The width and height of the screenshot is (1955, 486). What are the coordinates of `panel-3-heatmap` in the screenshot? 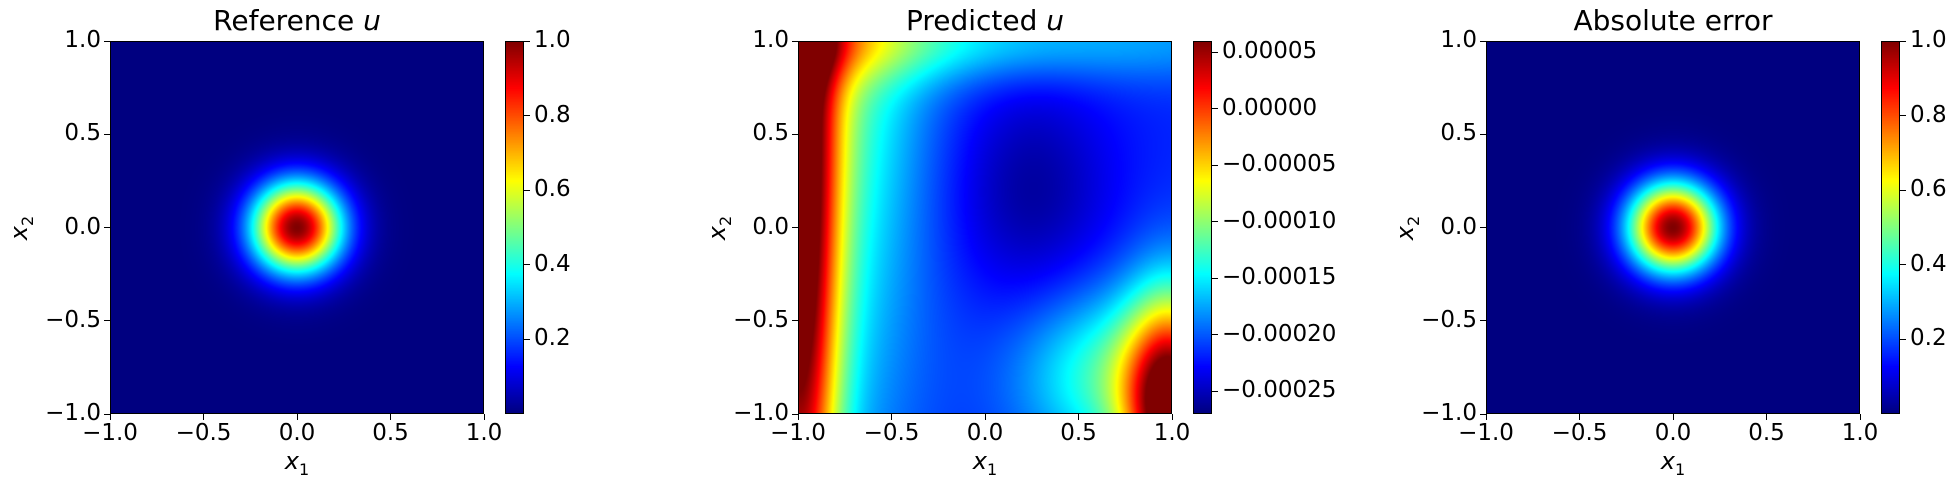 It's located at (1673, 227).